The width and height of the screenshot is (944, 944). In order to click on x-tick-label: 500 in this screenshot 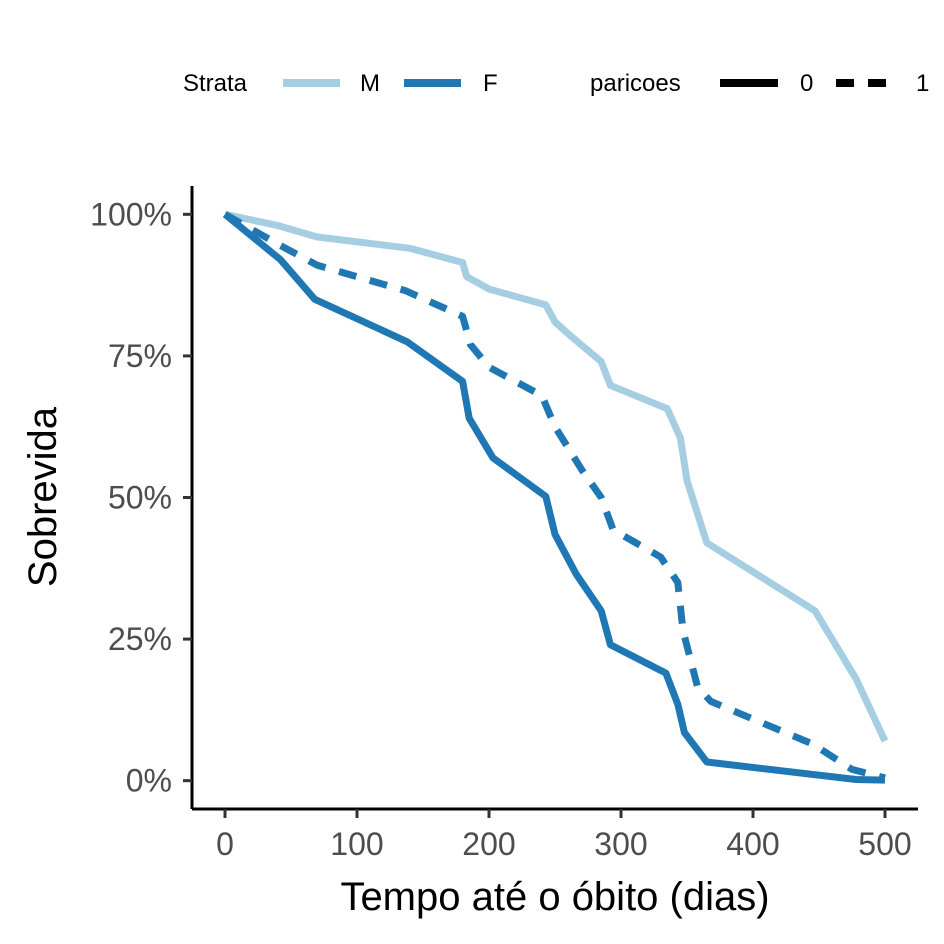, I will do `click(884, 844)`.